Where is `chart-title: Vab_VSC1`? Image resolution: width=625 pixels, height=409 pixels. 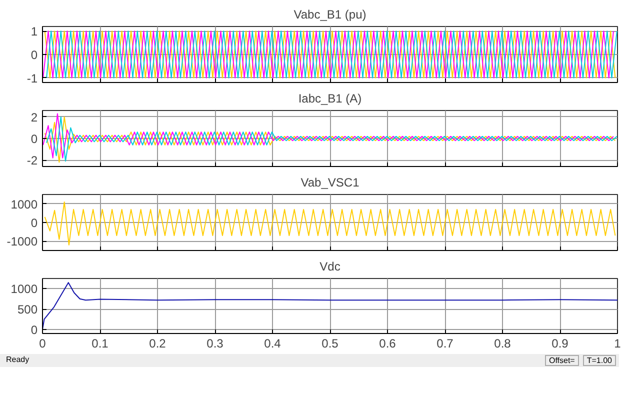 chart-title: Vab_VSC1 is located at coordinates (330, 183).